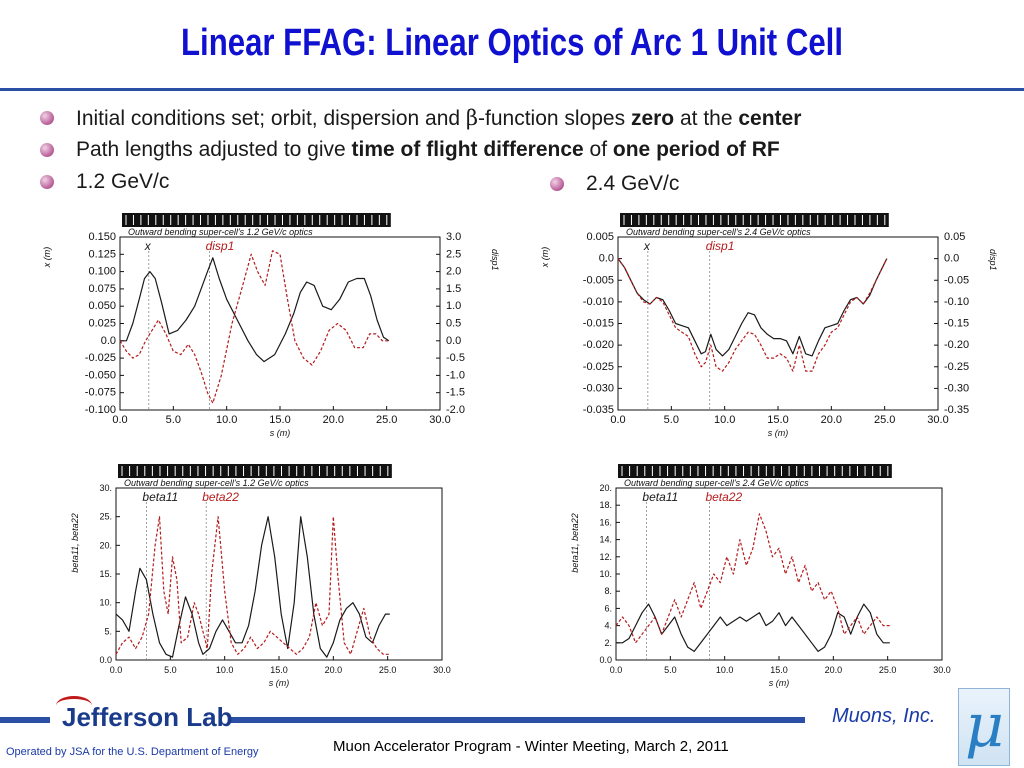 This screenshot has height=768, width=1024. Describe the element at coordinates (455, 358) in the screenshot. I see `y2-tick-label: -0.5` at that location.